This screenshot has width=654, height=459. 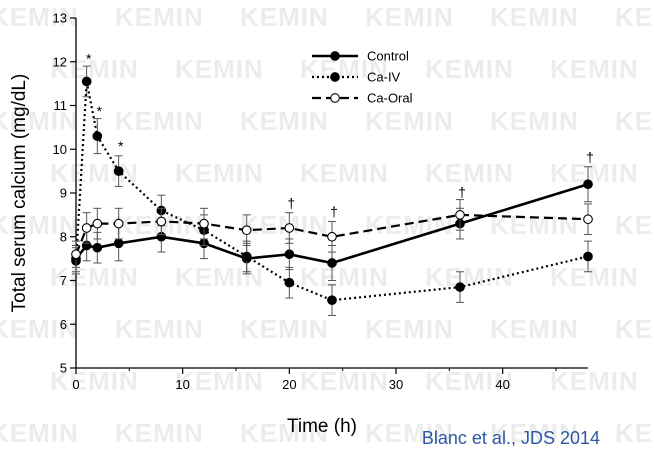 I want to click on x-tick-label: 30, so click(x=396, y=384).